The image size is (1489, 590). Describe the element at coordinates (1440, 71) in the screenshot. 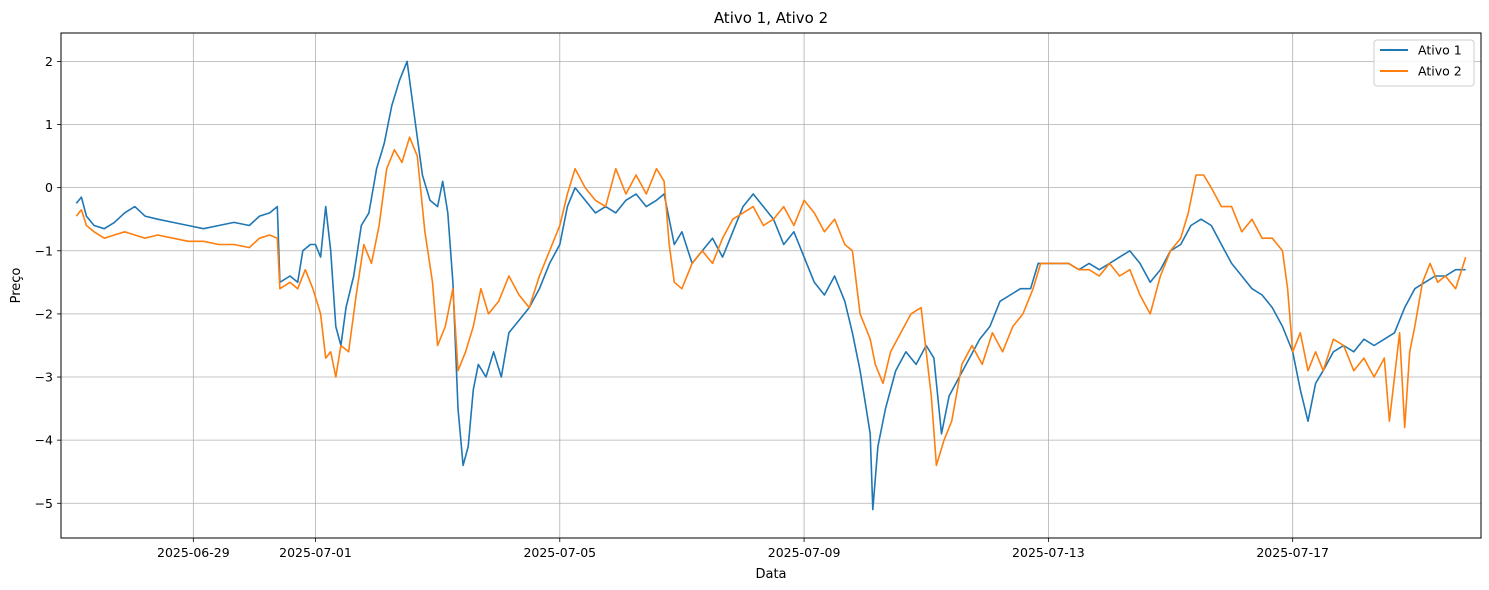

I see `legend-label-ativo-2: Ativo 2` at that location.